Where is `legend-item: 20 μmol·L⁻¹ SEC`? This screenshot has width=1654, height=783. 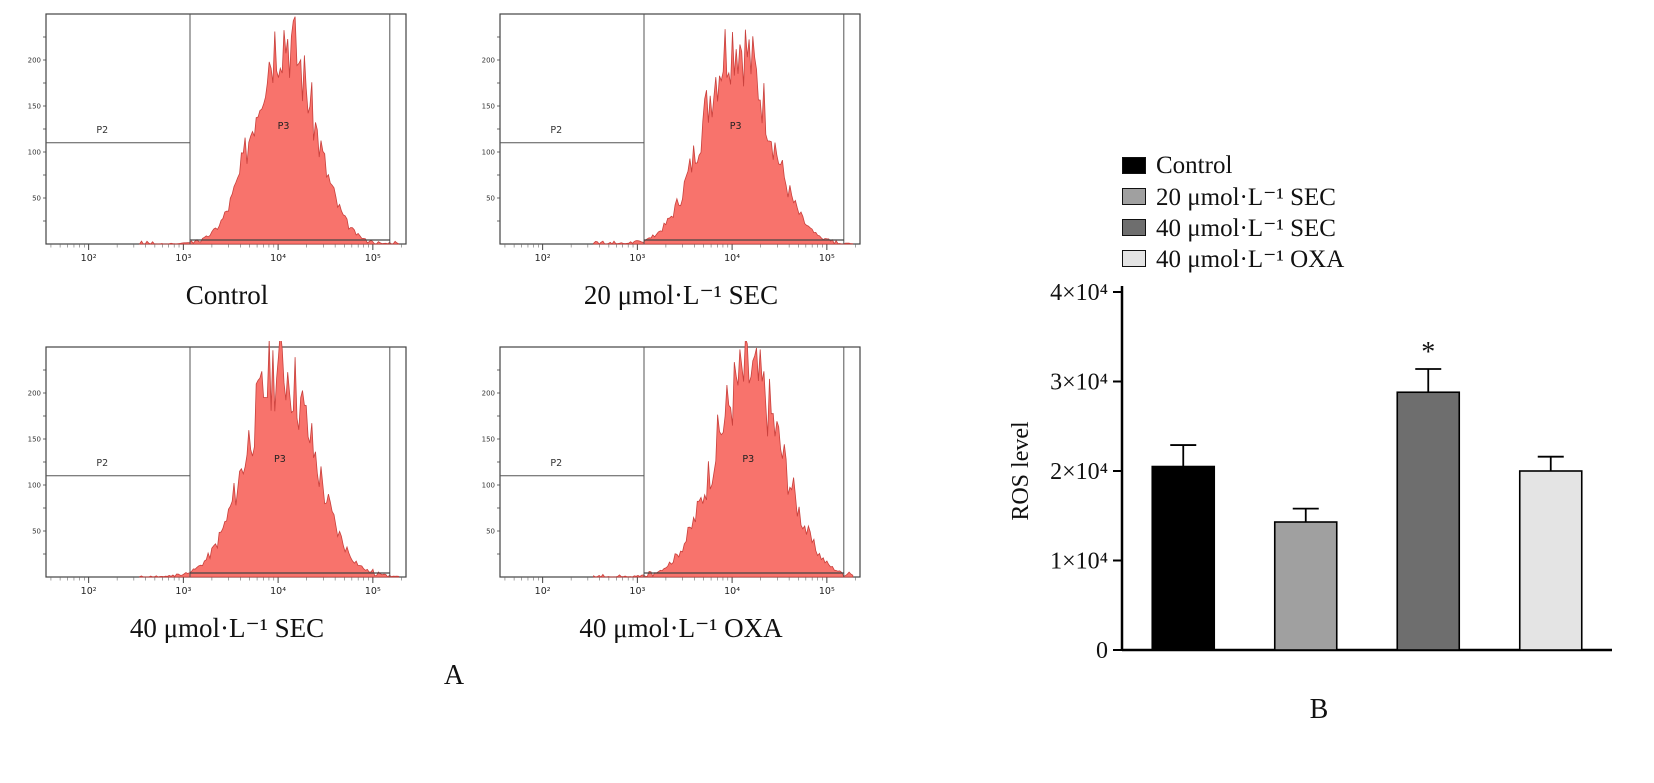 legend-item: 20 μmol·L⁻¹ SEC is located at coordinates (1378, 196).